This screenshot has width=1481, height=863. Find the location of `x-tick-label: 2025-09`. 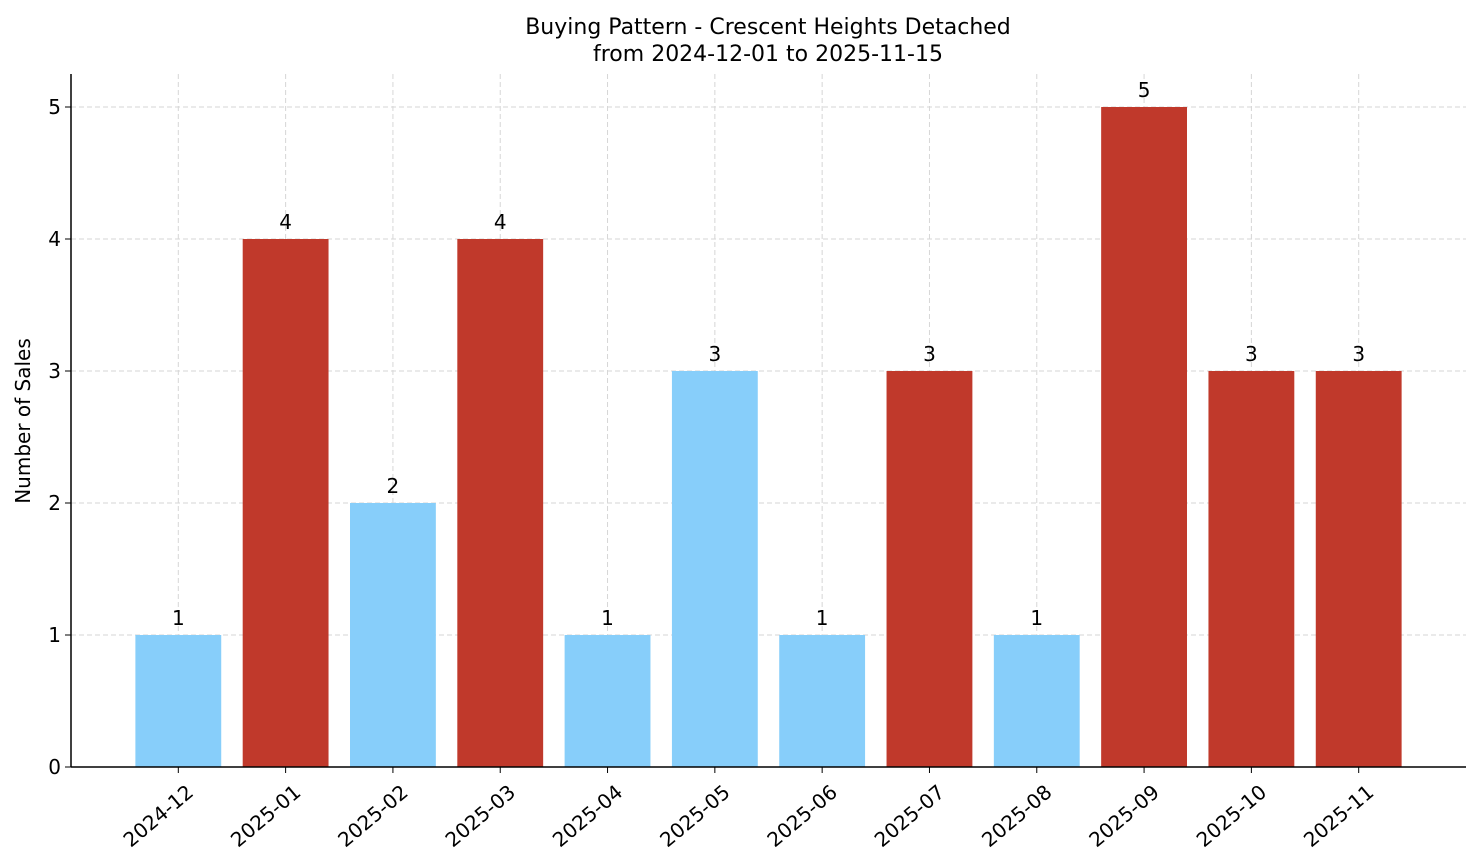

x-tick-label: 2025-09 is located at coordinates (1123, 816).